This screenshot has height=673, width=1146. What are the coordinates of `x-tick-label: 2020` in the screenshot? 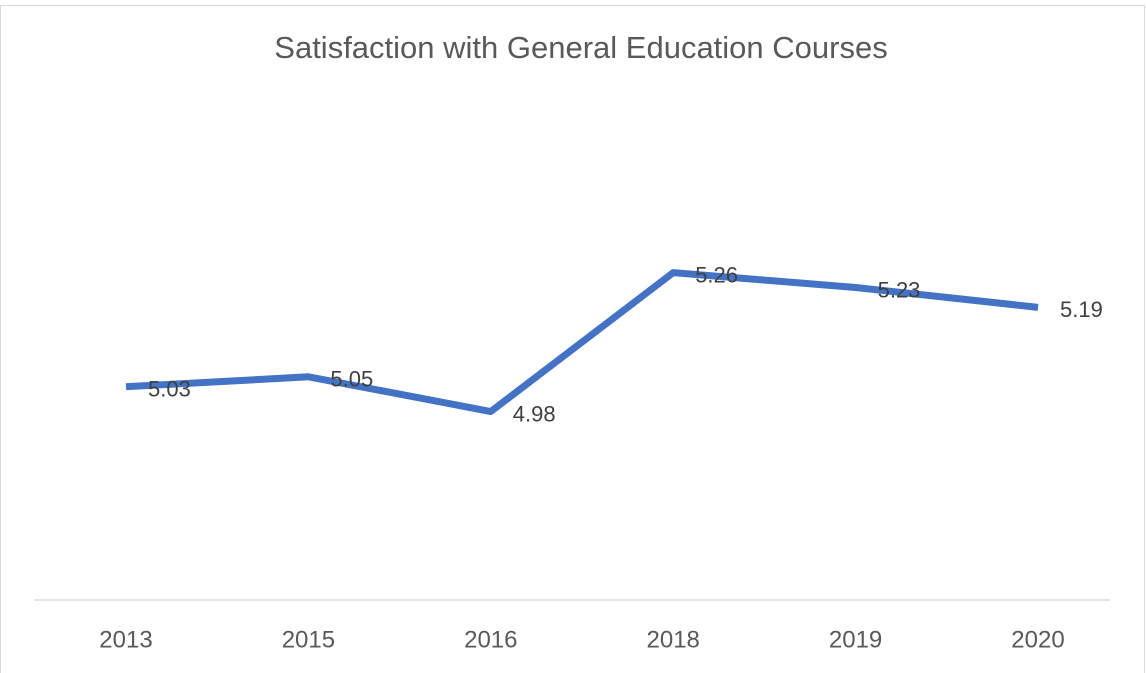 It's located at (1037, 639).